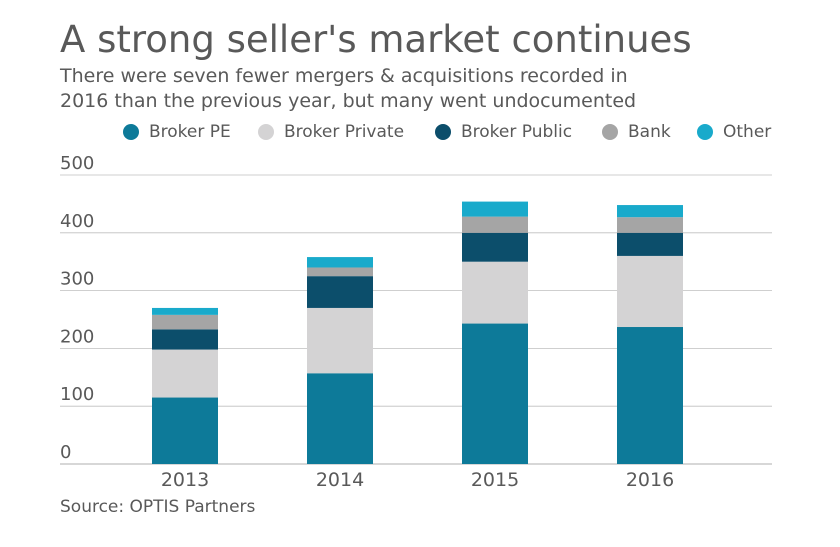 The image size is (840, 547). What do you see at coordinates (376, 39) in the screenshot?
I see `chart-title: A strong seller's market continues` at bounding box center [376, 39].